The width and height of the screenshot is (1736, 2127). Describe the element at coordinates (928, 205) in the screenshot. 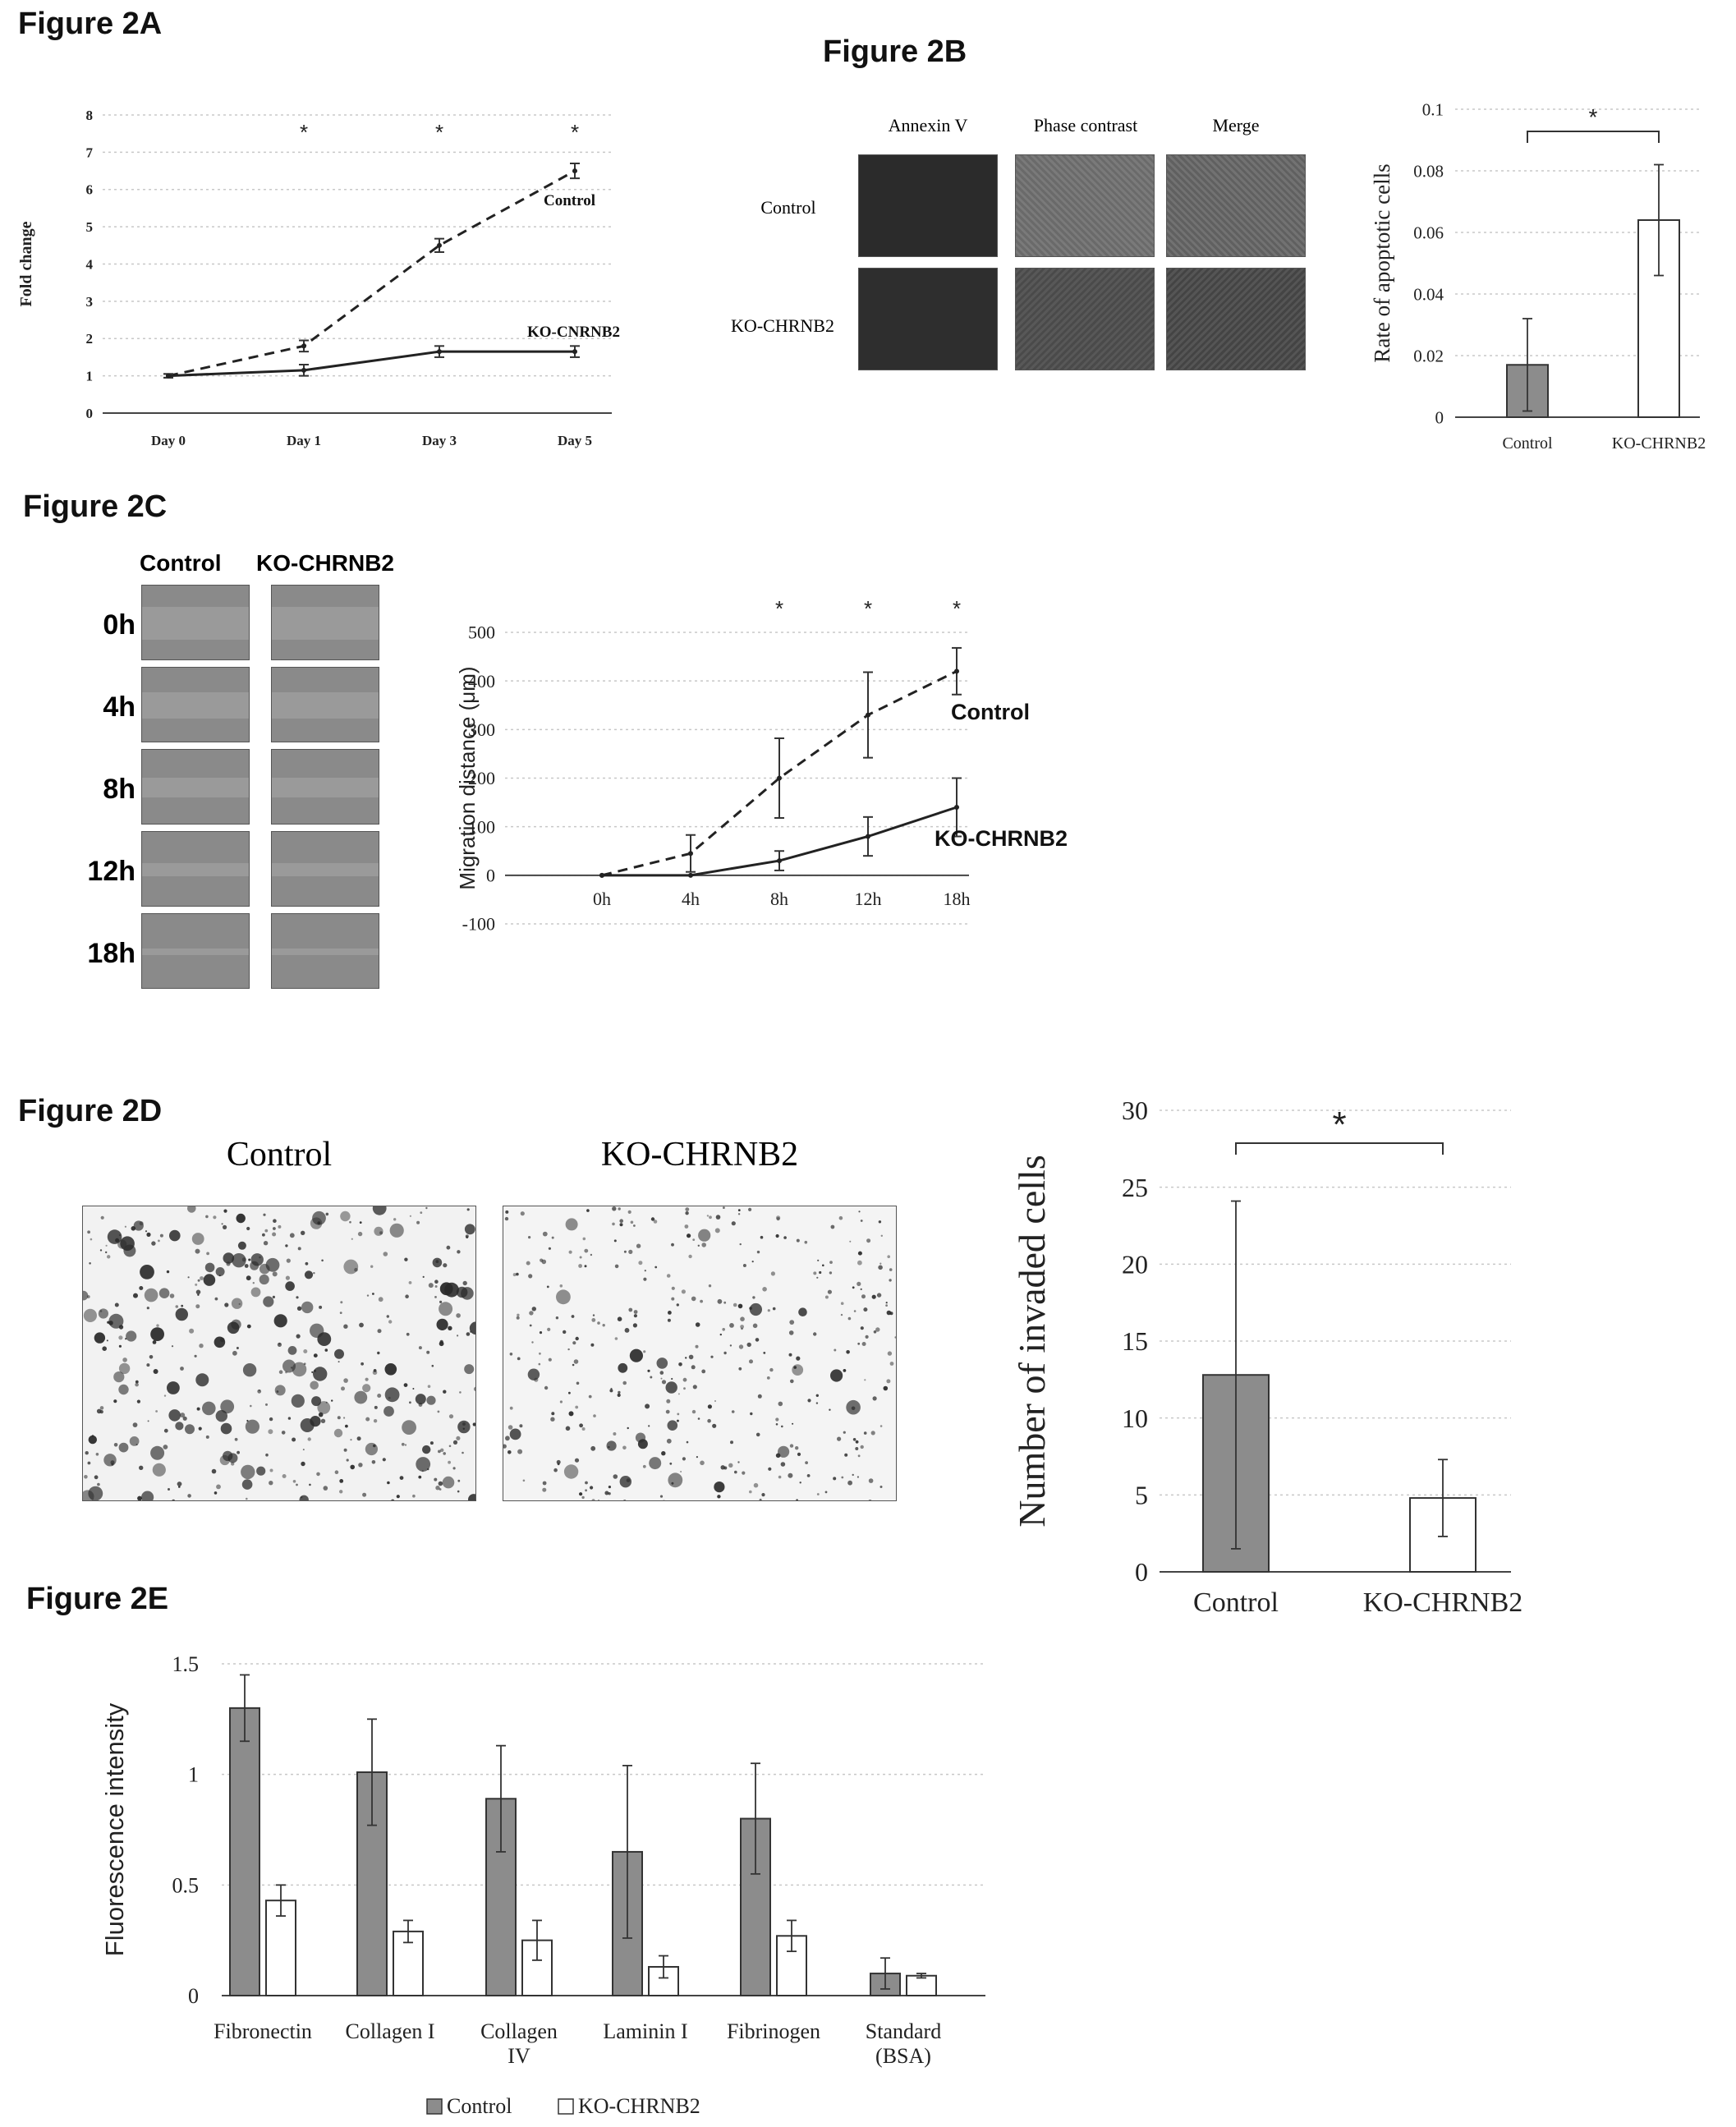

I see `fig2b-image-control-annexin` at that location.